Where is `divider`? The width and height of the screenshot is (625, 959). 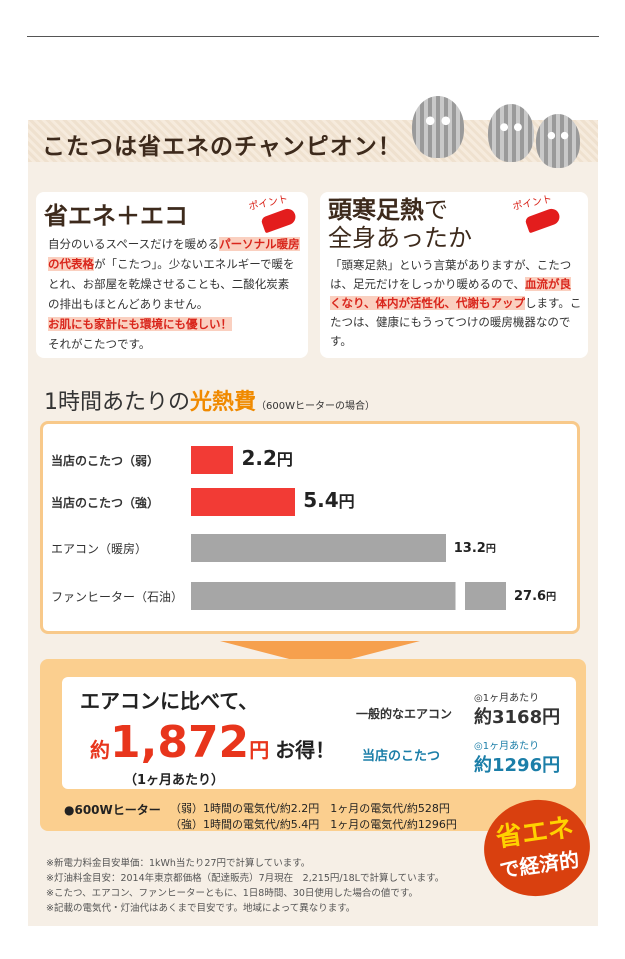
divider is located at coordinates (313, 36).